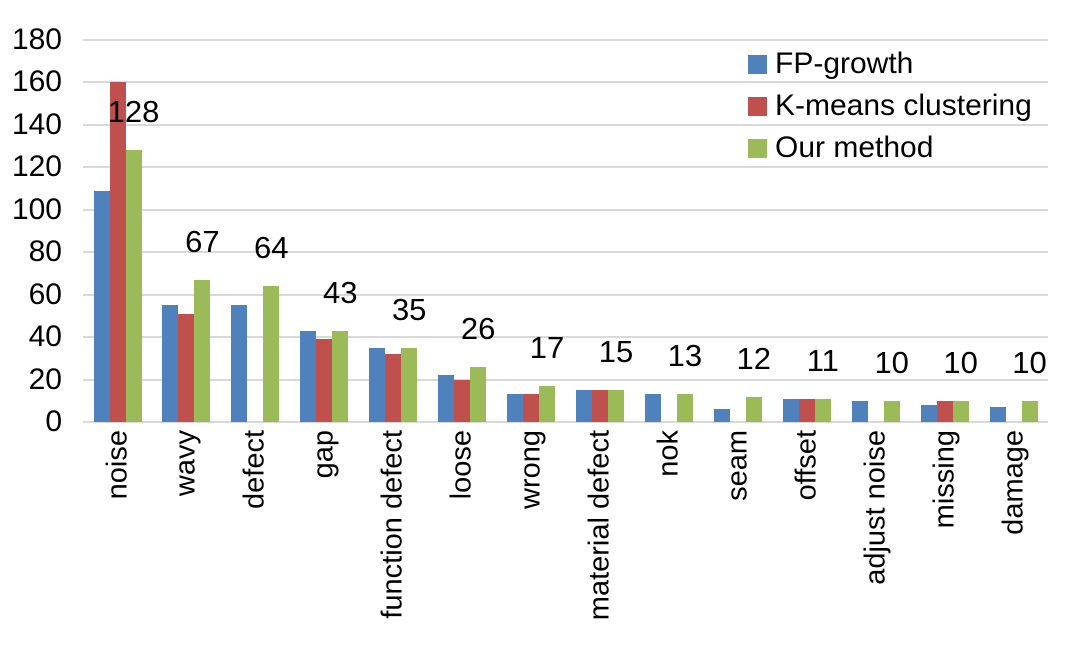  I want to click on data-label-function-defect: 35, so click(409, 309).